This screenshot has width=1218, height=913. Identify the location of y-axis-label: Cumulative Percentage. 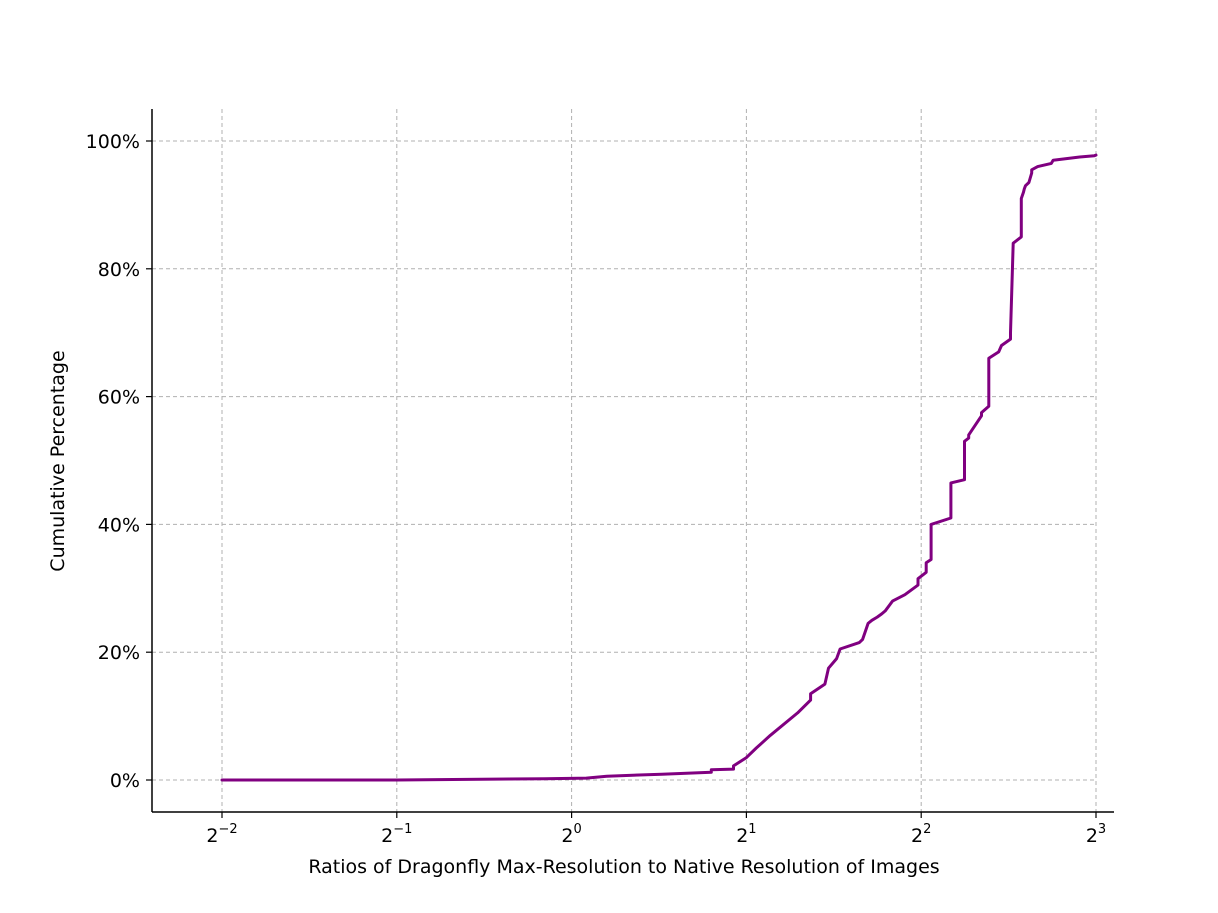
(58, 460).